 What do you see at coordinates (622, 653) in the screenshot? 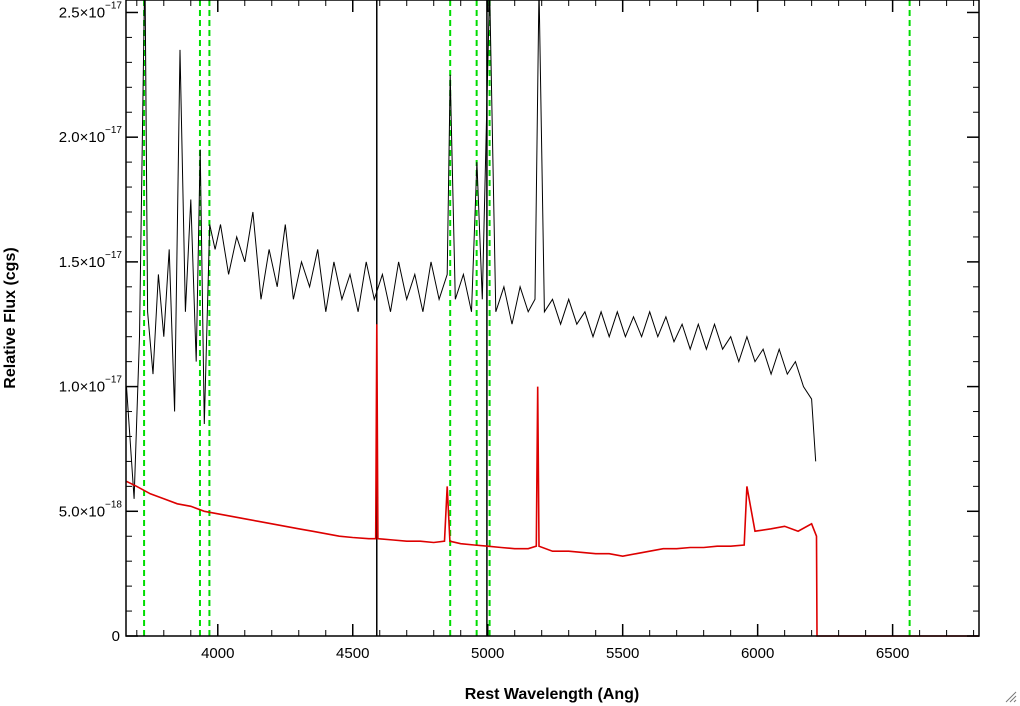
I see `x-tick-label: 5500` at bounding box center [622, 653].